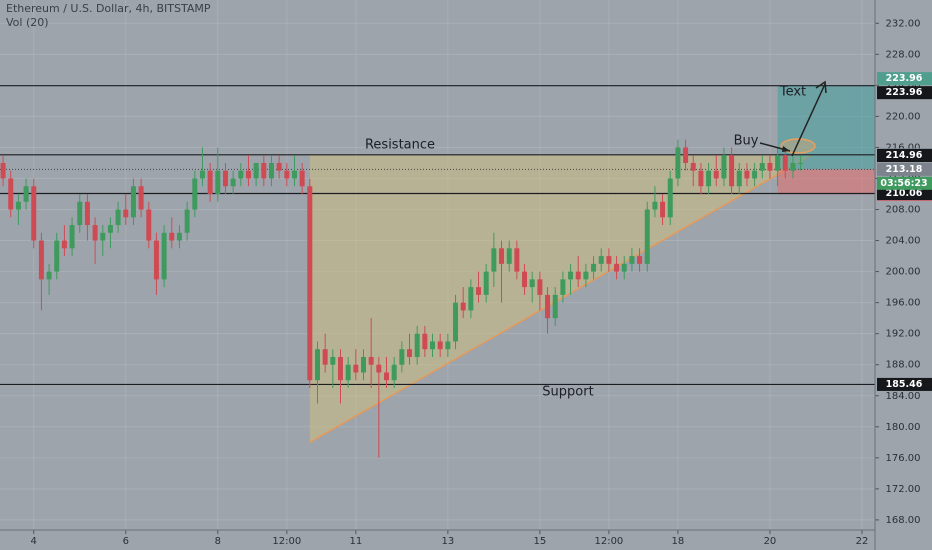 The width and height of the screenshot is (932, 550). What do you see at coordinates (903, 489) in the screenshot?
I see `y-tick-label: 172.00` at bounding box center [903, 489].